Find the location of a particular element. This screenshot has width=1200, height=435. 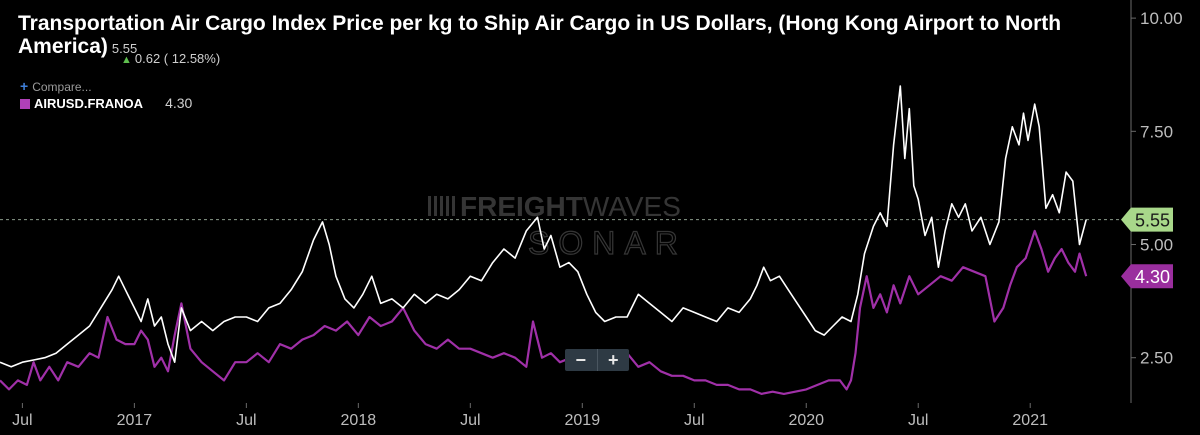

svg-text: FREIGHTWAVES is located at coordinates (570, 206).